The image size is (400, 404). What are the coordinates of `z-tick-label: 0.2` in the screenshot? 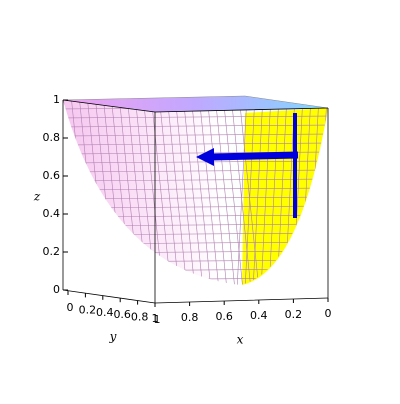 It's located at (52, 251).